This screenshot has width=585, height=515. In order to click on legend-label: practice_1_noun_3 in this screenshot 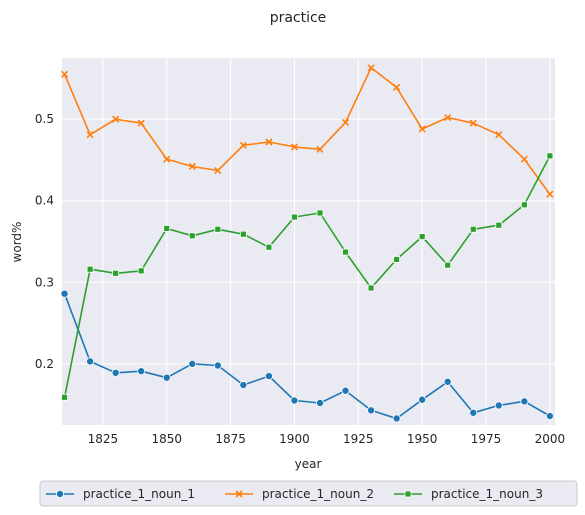, I will do `click(487, 494)`.